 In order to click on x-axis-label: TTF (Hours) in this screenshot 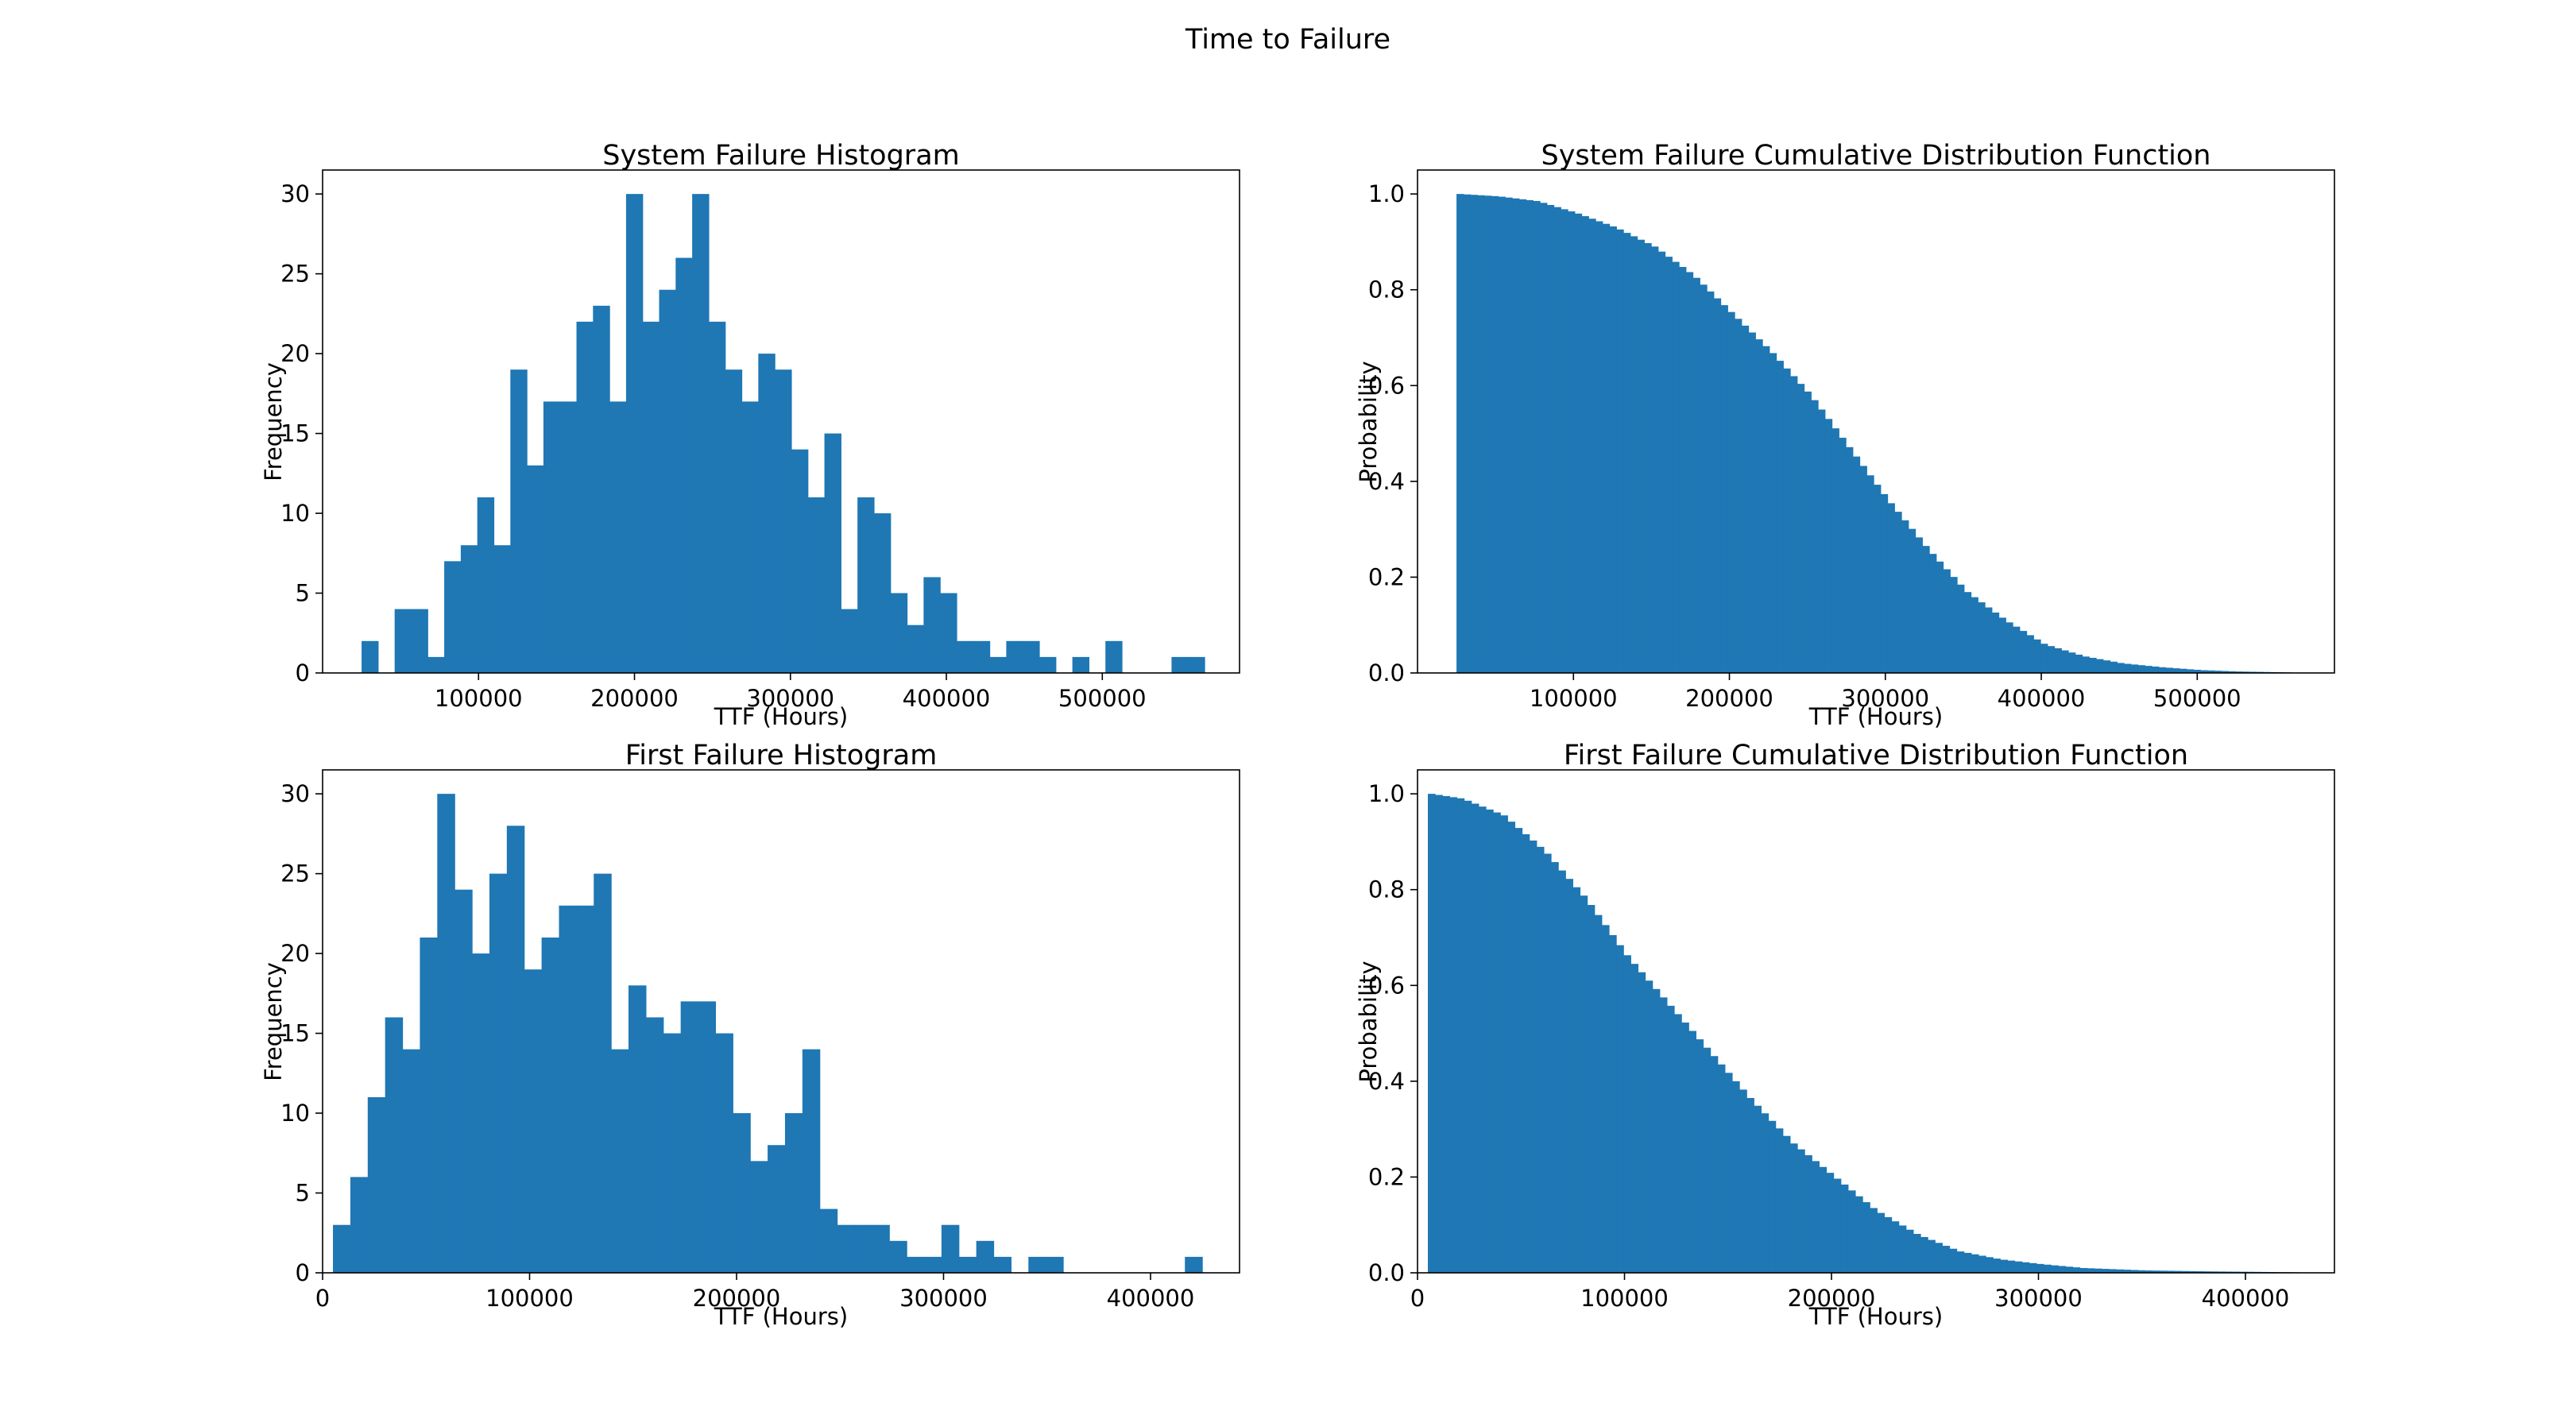, I will do `click(781, 716)`.